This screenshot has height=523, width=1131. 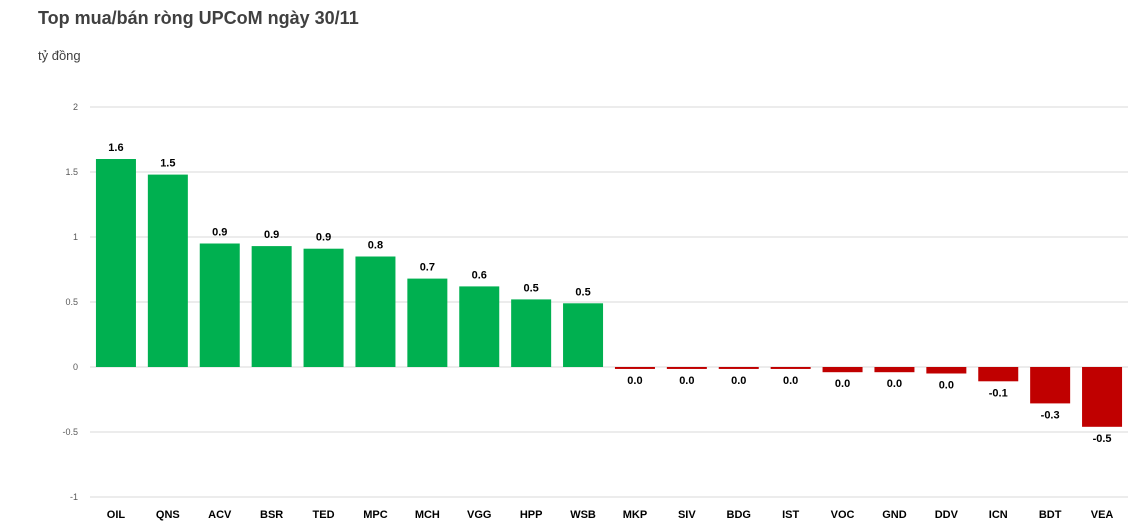 What do you see at coordinates (427, 268) in the screenshot?
I see `data-label: 0.7` at bounding box center [427, 268].